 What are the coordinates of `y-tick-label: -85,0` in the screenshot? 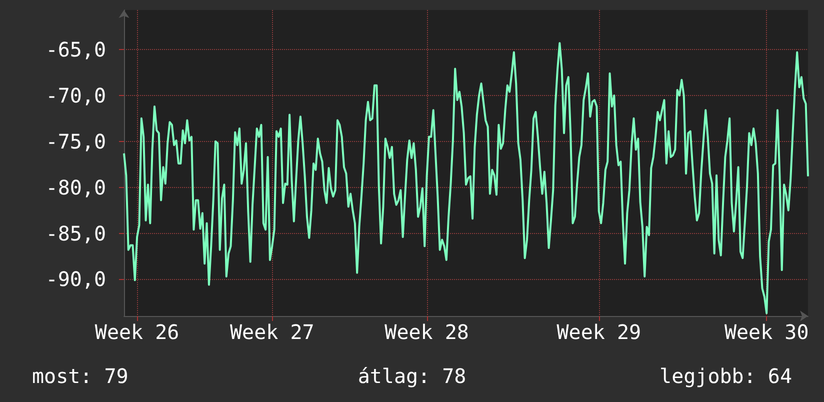 It's located at (76, 233).